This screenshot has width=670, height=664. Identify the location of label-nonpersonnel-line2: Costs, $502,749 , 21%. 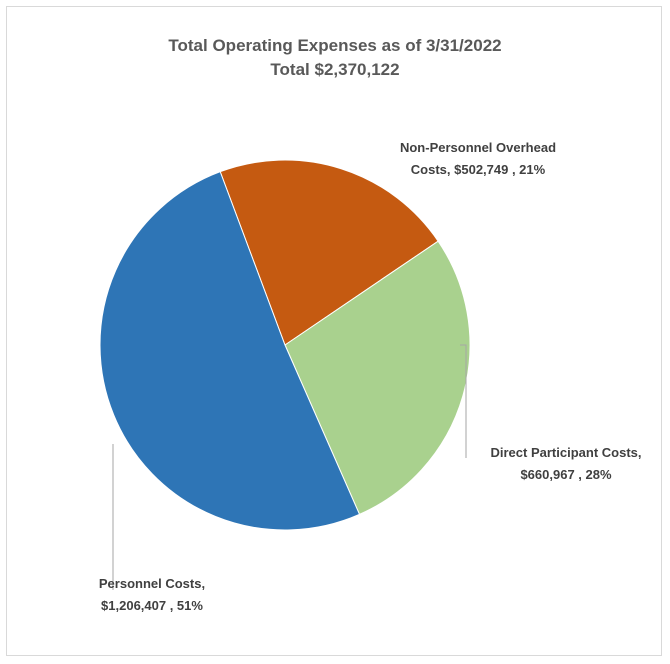
(478, 169).